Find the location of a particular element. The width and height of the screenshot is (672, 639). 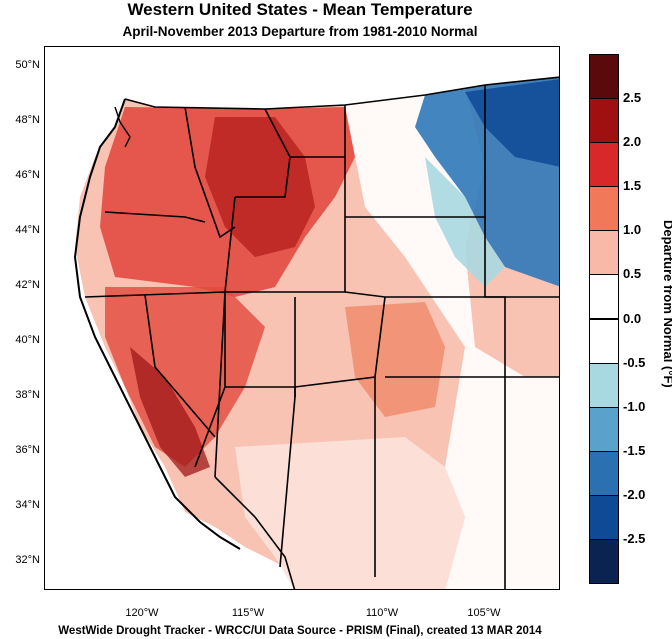

legend-tick-label: 2.5 is located at coordinates (632, 98).